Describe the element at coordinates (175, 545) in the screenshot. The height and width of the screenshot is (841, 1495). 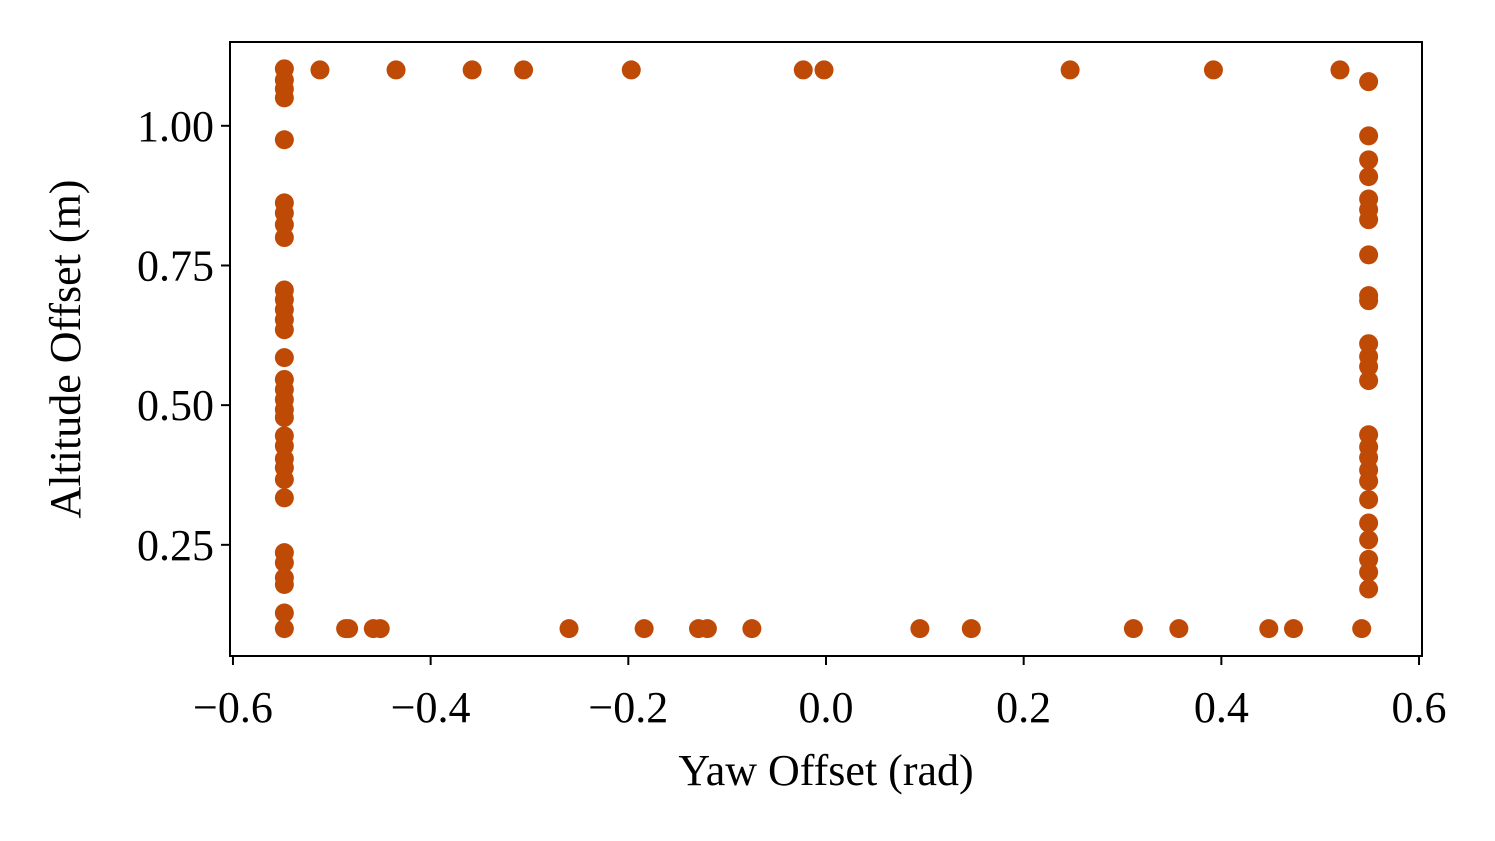
I see `y-tick-label: 0.25` at that location.